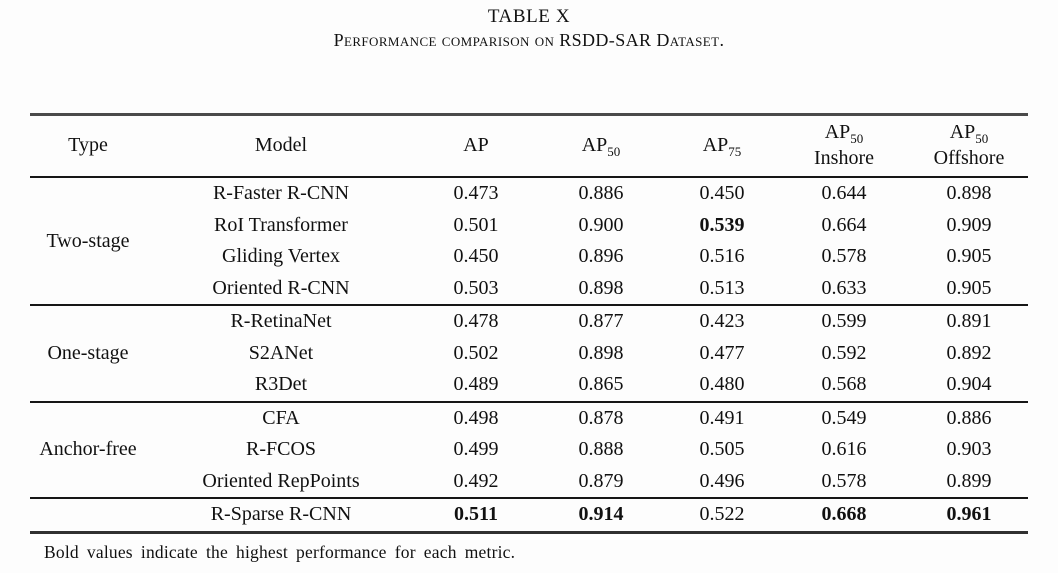  What do you see at coordinates (601, 449) in the screenshot?
I see `value-cell: 0.888` at bounding box center [601, 449].